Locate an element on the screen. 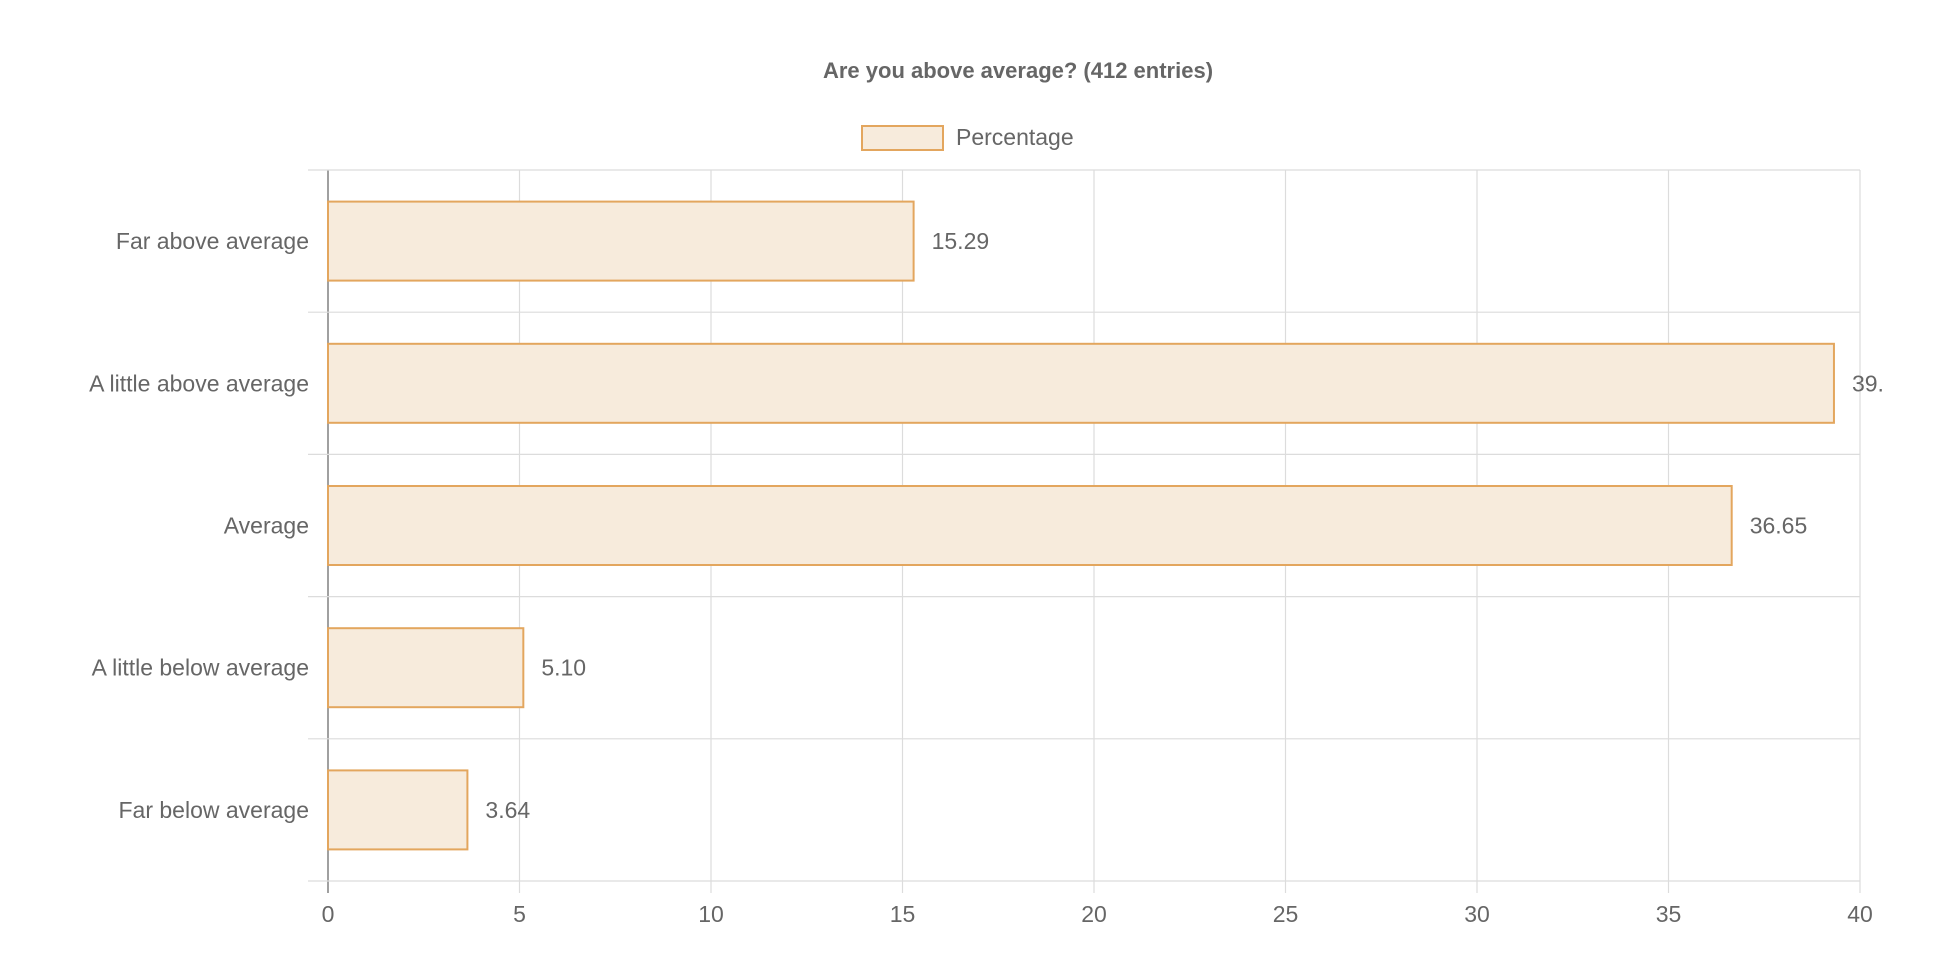  value-label: 15.29 is located at coordinates (961, 241).